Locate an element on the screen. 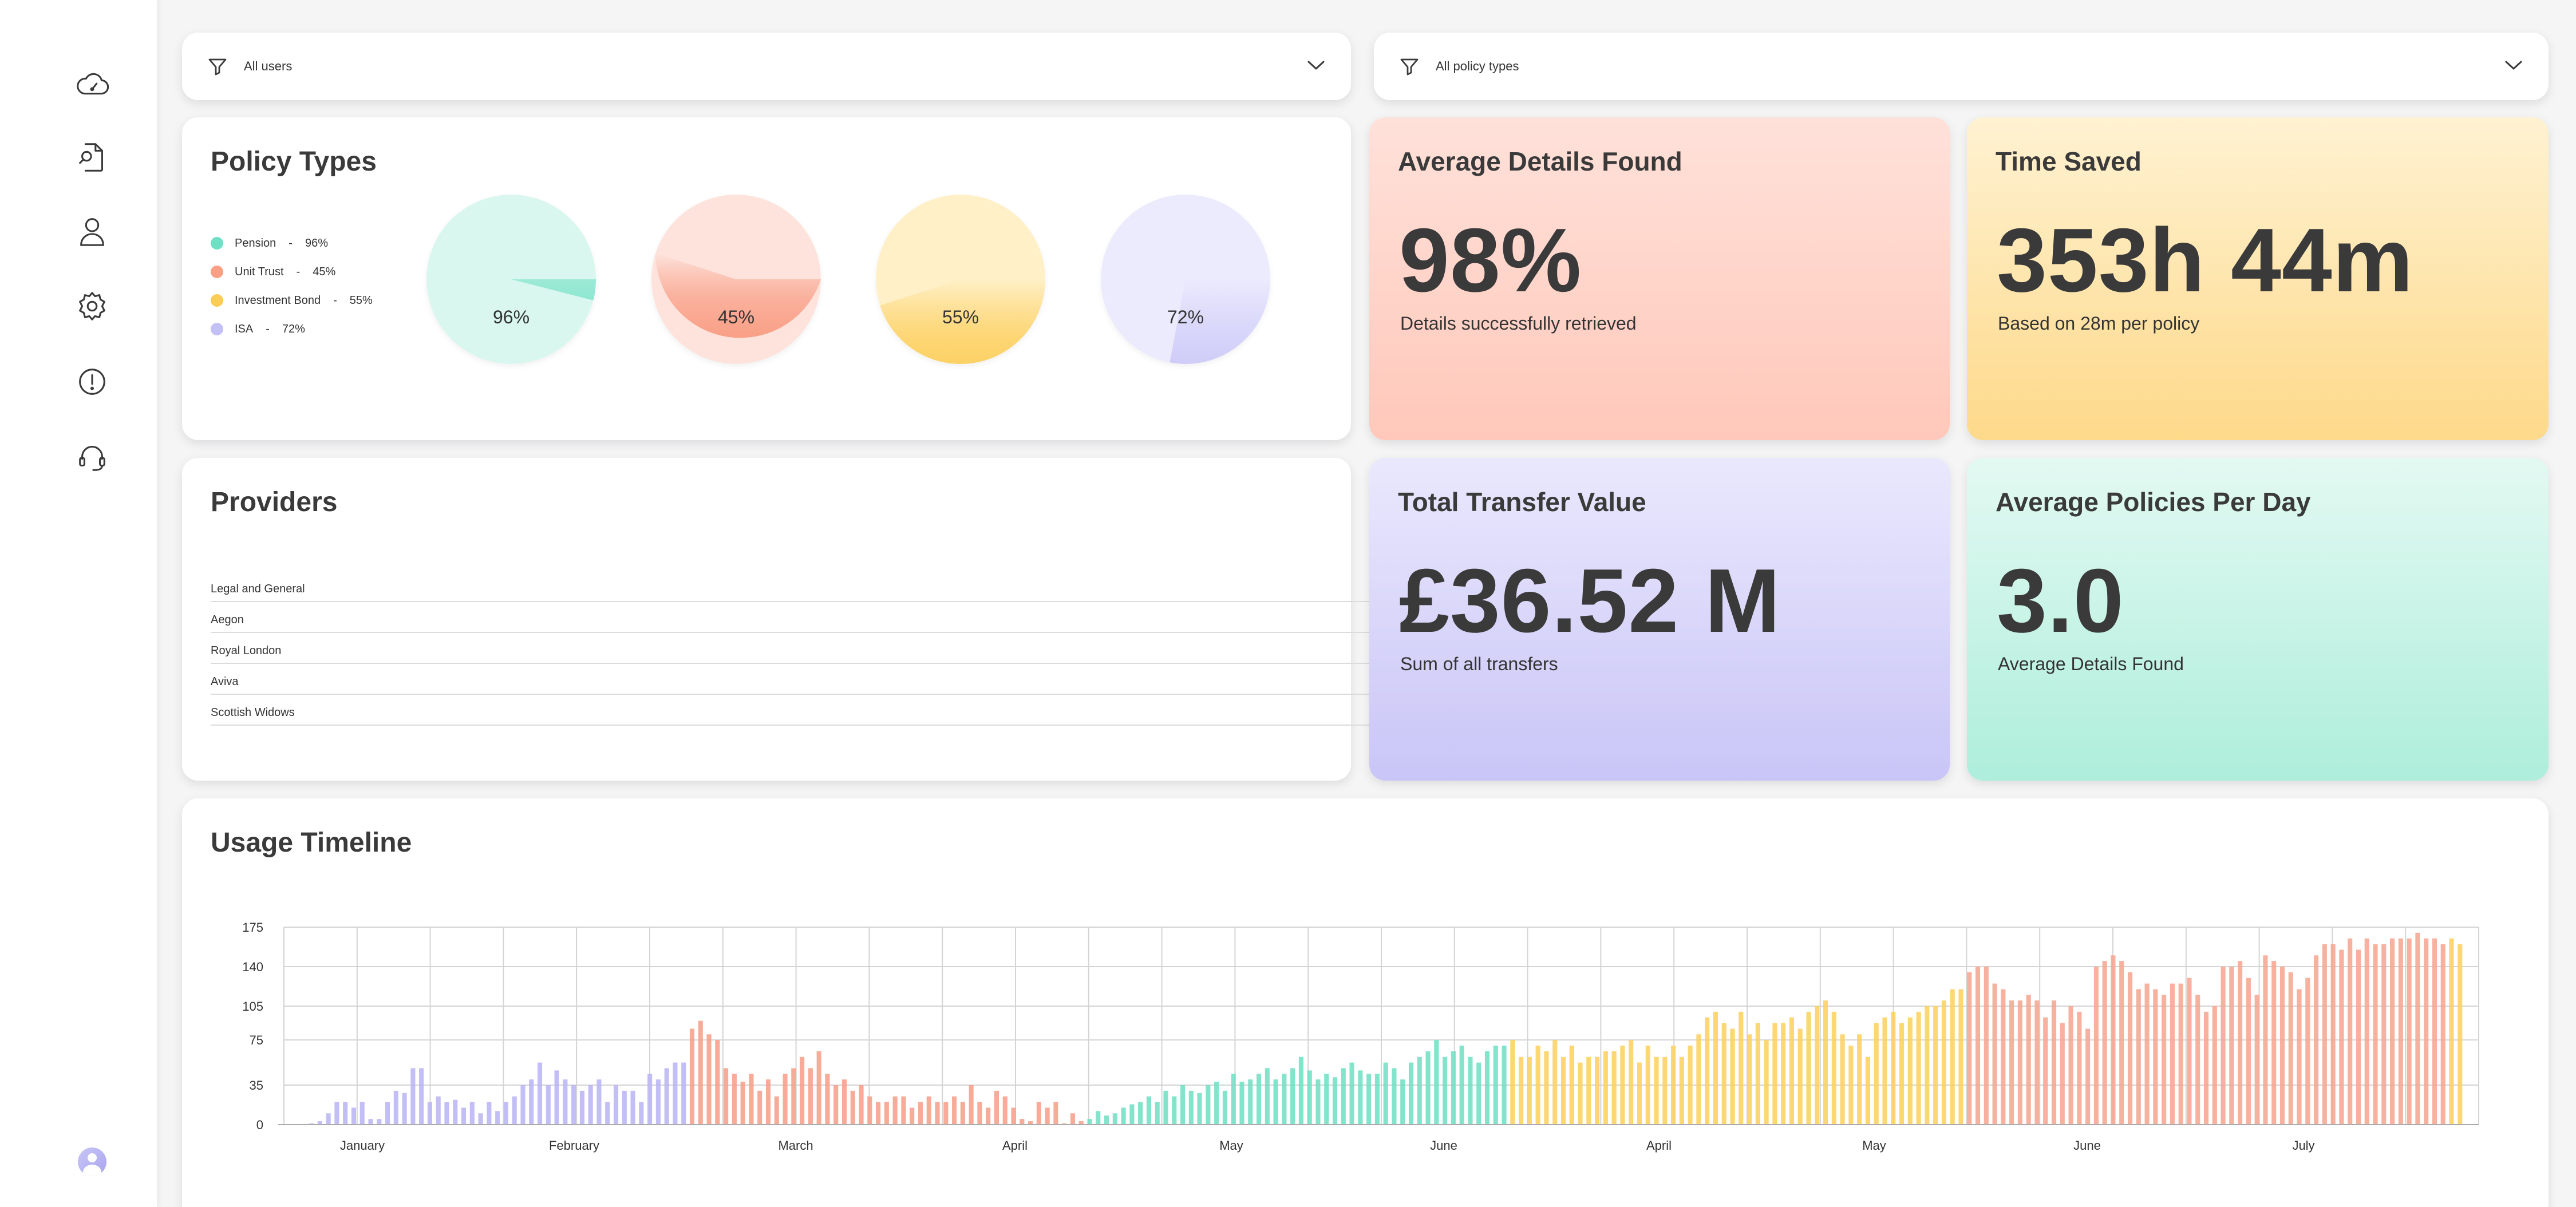  policy-type-filter-dropdown: All policy types is located at coordinates (1961, 66).